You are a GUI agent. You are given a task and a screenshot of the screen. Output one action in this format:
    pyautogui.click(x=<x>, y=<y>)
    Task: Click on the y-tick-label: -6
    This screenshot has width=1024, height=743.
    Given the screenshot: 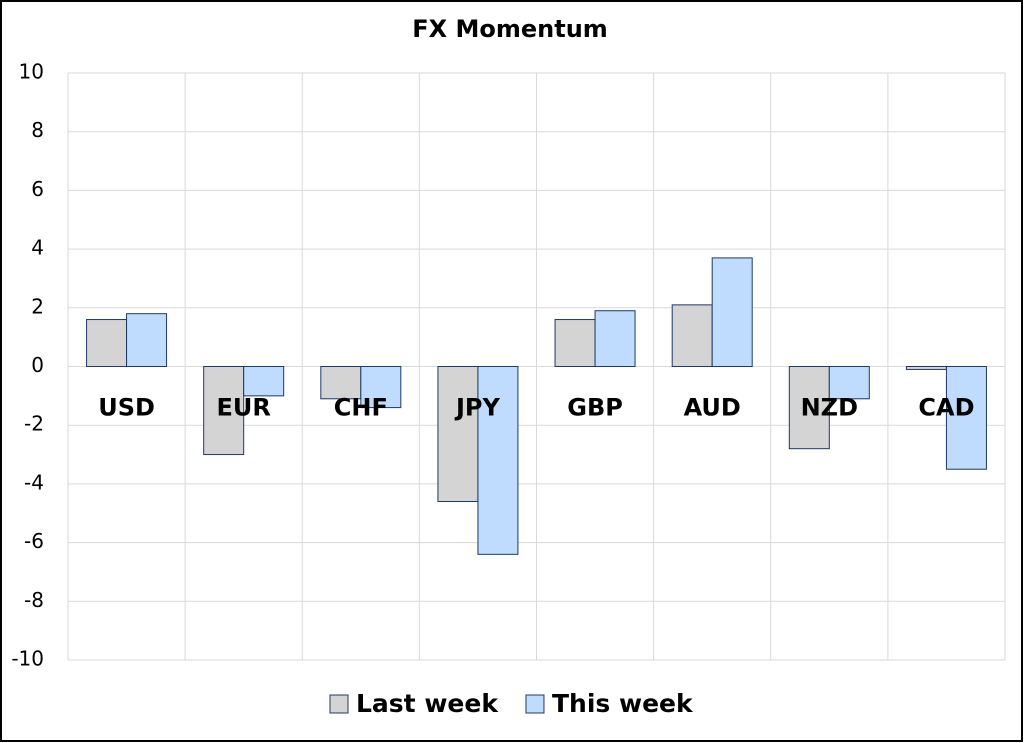 What is the action you would take?
    pyautogui.click(x=34, y=541)
    